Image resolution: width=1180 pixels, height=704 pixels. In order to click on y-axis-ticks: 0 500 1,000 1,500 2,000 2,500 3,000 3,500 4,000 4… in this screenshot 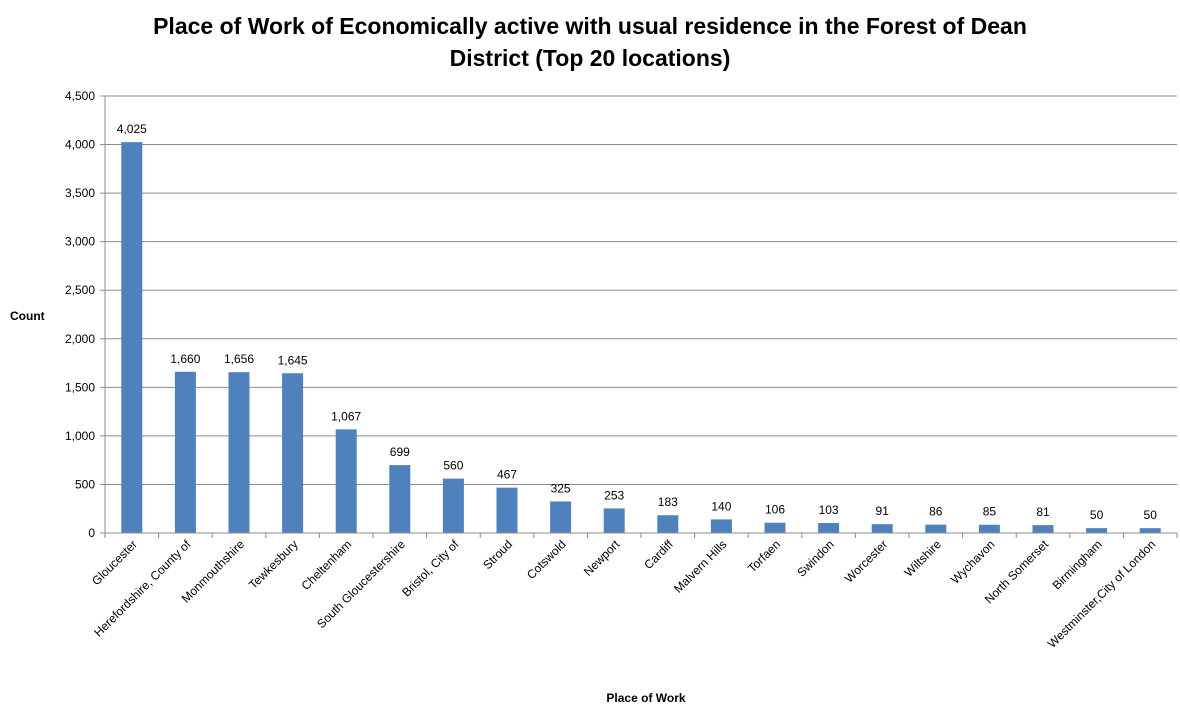, I will do `click(85, 314)`.